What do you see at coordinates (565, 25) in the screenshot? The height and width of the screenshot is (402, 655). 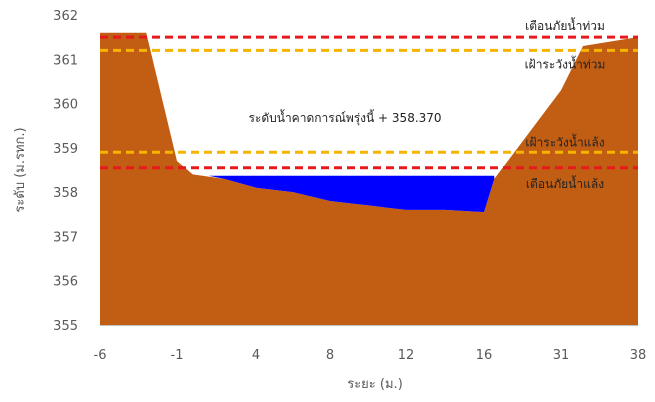 I see `threshold-label: เตือนภัยน้ำท่วม` at bounding box center [565, 25].